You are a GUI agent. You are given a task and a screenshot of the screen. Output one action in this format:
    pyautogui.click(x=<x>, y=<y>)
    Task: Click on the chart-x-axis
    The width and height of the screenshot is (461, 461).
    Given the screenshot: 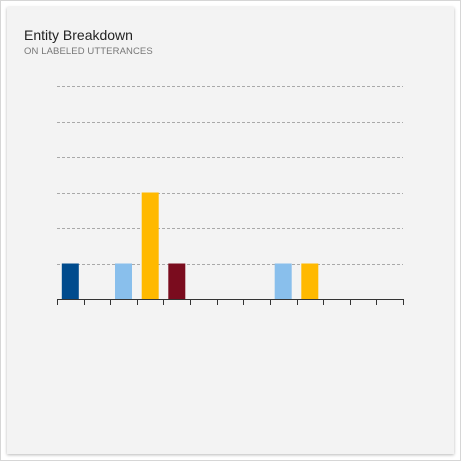 What is the action you would take?
    pyautogui.click(x=230, y=302)
    